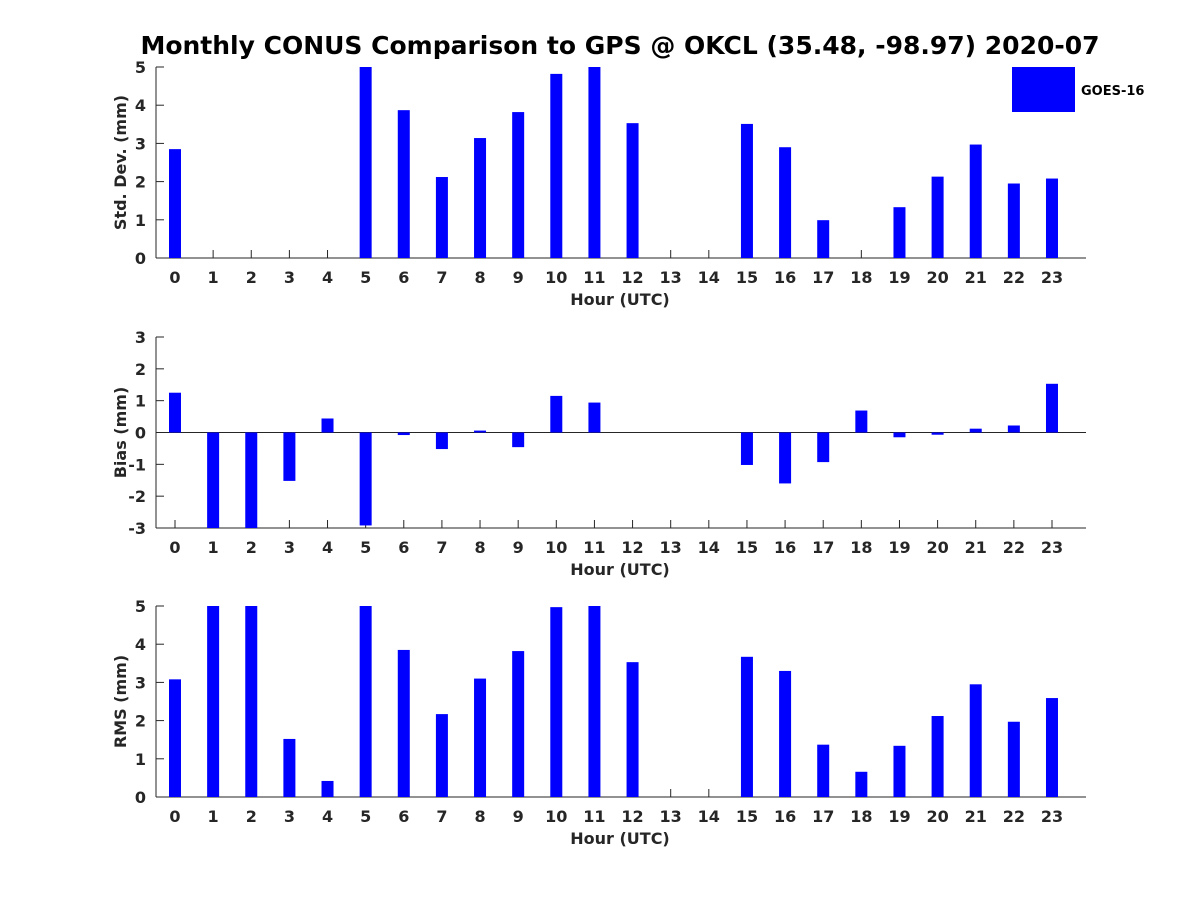 This screenshot has height=900, width=1200. Describe the element at coordinates (120, 162) in the screenshot. I see `y-axis-label: Std. Dev. (mm)` at that location.